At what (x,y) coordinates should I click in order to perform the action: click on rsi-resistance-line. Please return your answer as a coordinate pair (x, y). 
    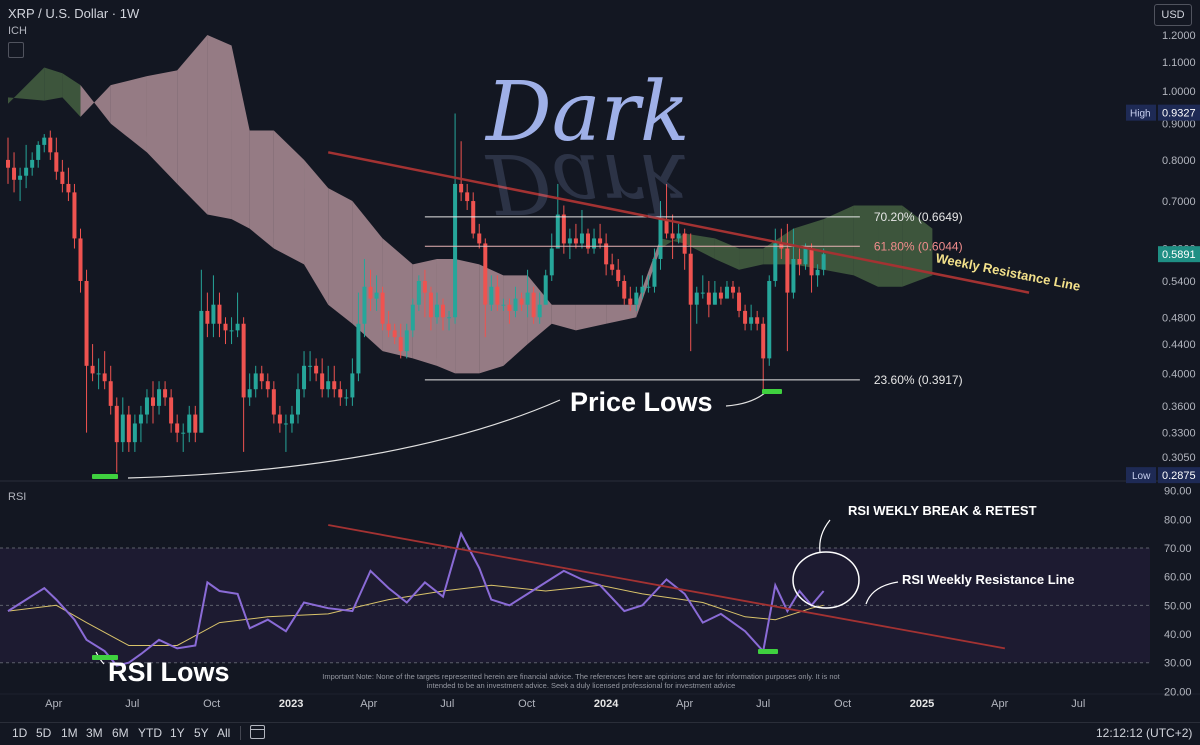
    Looking at the image, I should click on (667, 587).